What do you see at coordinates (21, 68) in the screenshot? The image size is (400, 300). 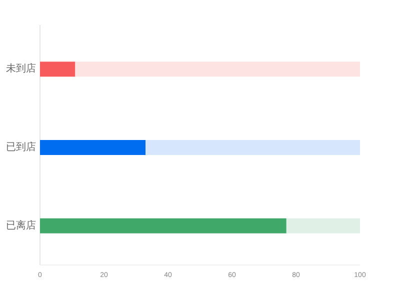 I see `y-tick-label: 未到店` at bounding box center [21, 68].